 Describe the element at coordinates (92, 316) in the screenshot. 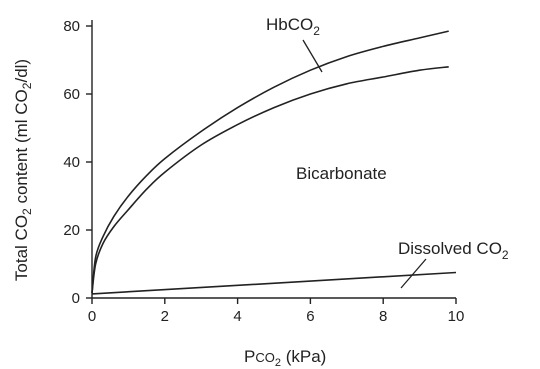

I see `x-tick-label: 0` at that location.